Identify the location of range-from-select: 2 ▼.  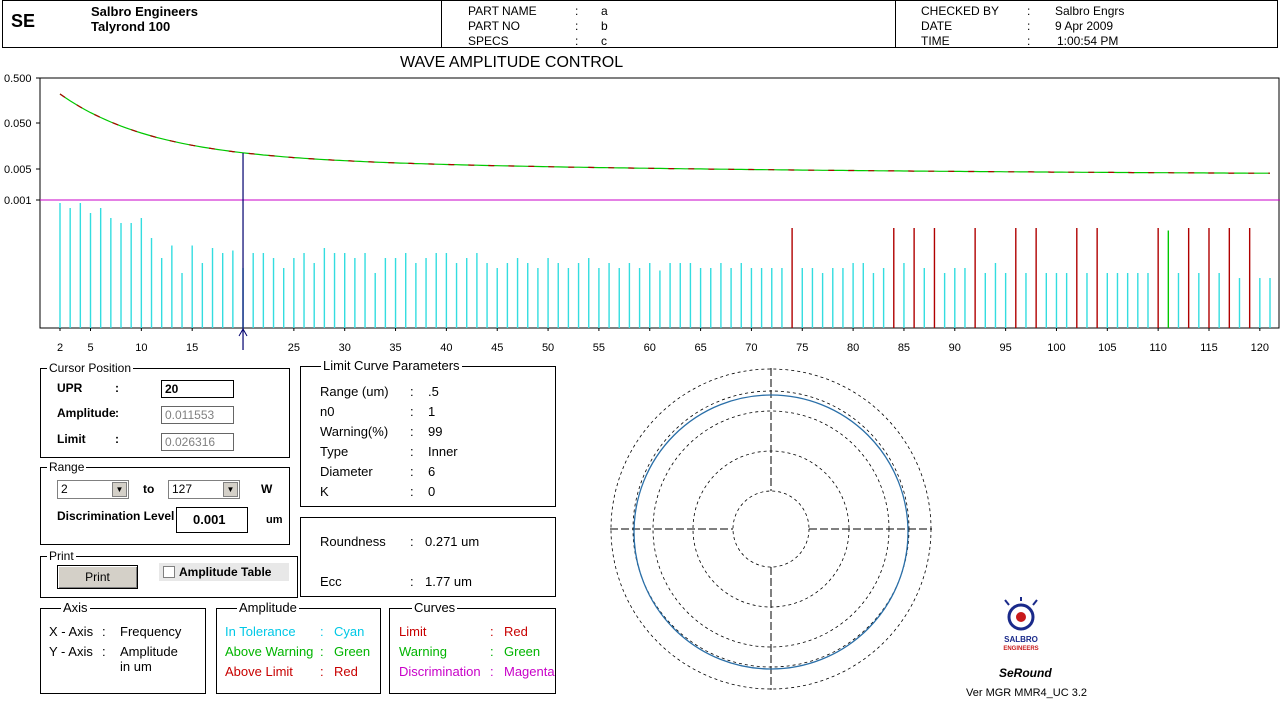
(93, 489).